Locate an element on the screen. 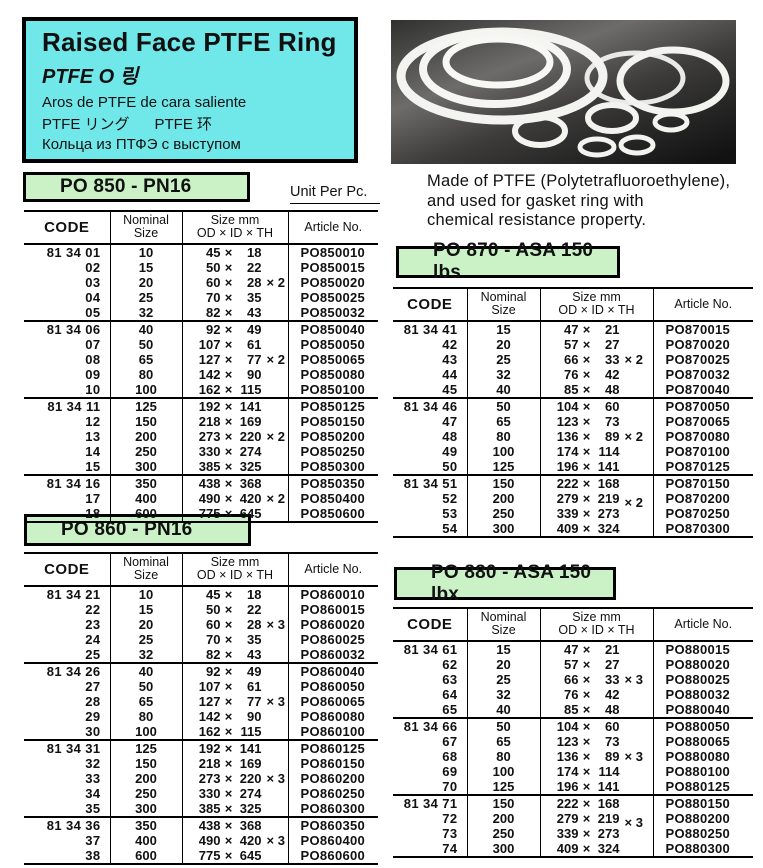  product-title-spanish: Aros de PTFE de cara saliente is located at coordinates (144, 102).